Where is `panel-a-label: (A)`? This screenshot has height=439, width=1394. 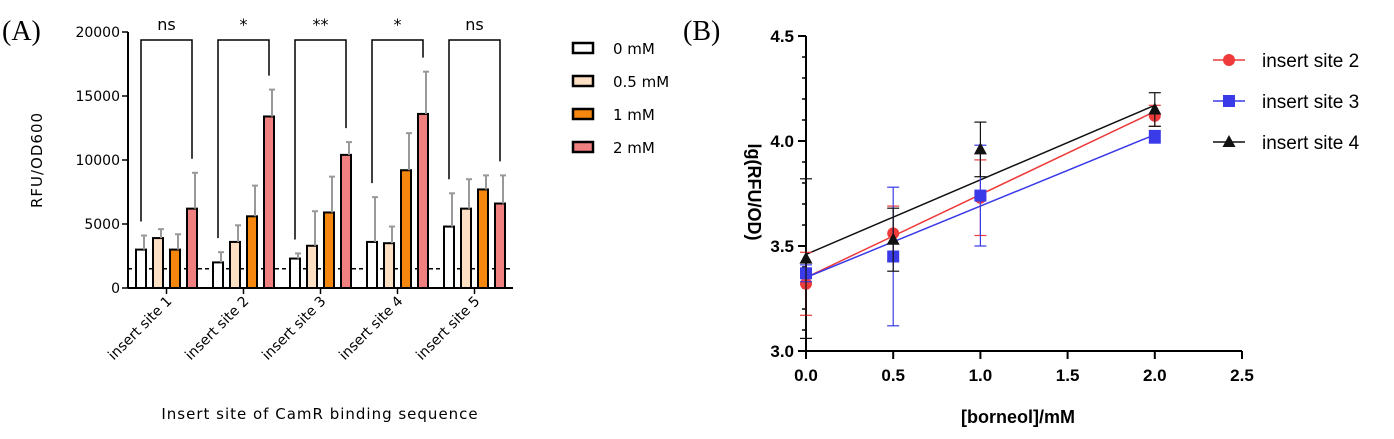
panel-a-label: (A) is located at coordinates (21, 31).